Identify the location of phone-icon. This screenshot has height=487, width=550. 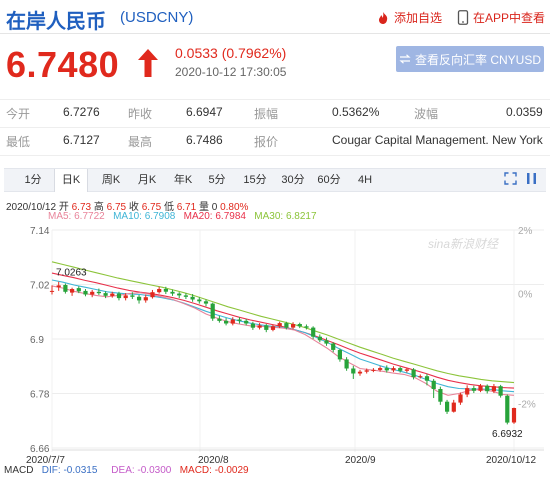
(463, 17).